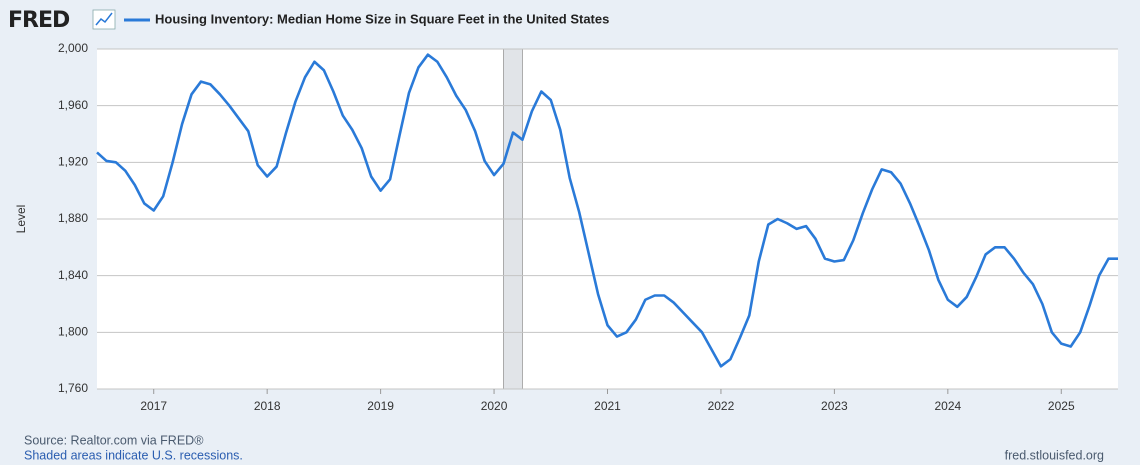 The height and width of the screenshot is (465, 1140). Describe the element at coordinates (133, 455) in the screenshot. I see `note: Shaded areas indicate U.S. recessions.` at that location.